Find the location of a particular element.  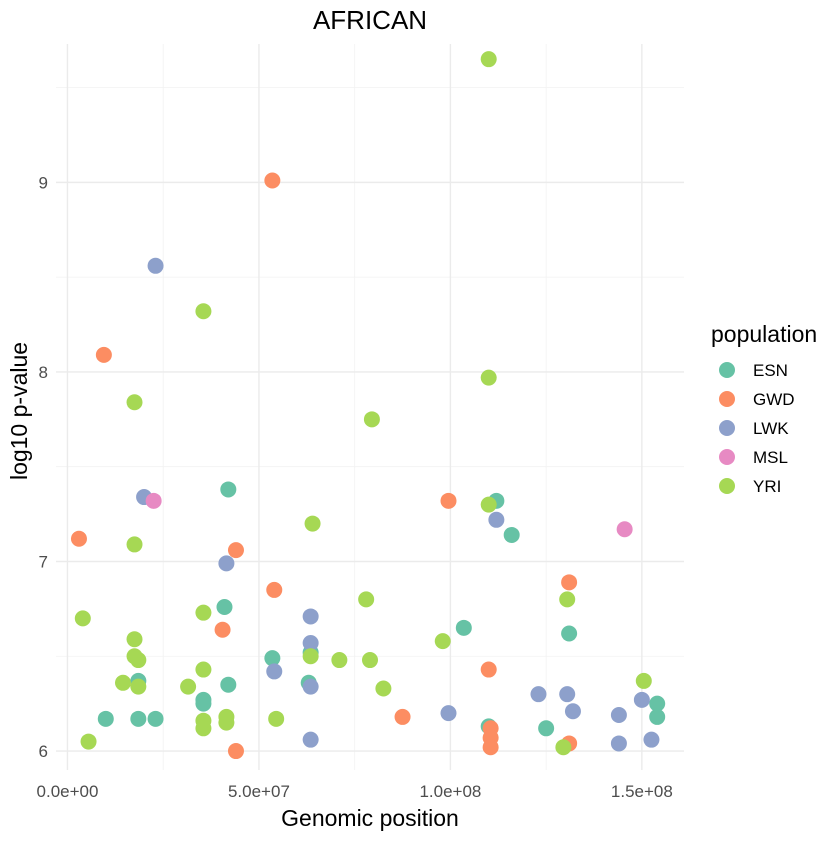

legend-label-yri: YRI is located at coordinates (767, 486).